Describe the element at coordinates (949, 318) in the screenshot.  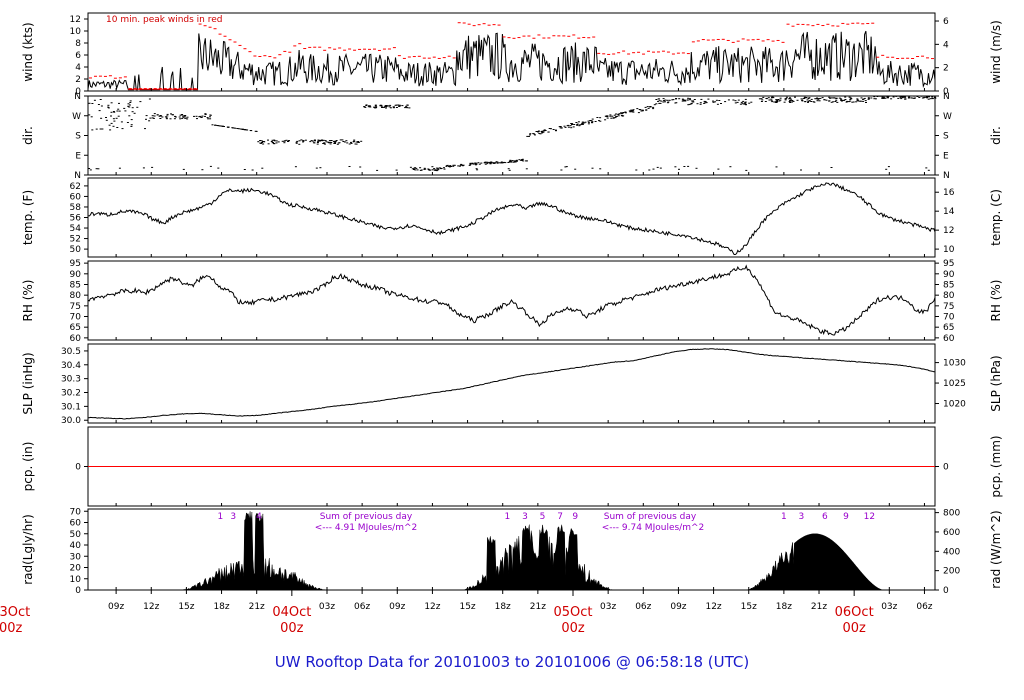
I see `ytick-label-right-rh: 70` at that location.